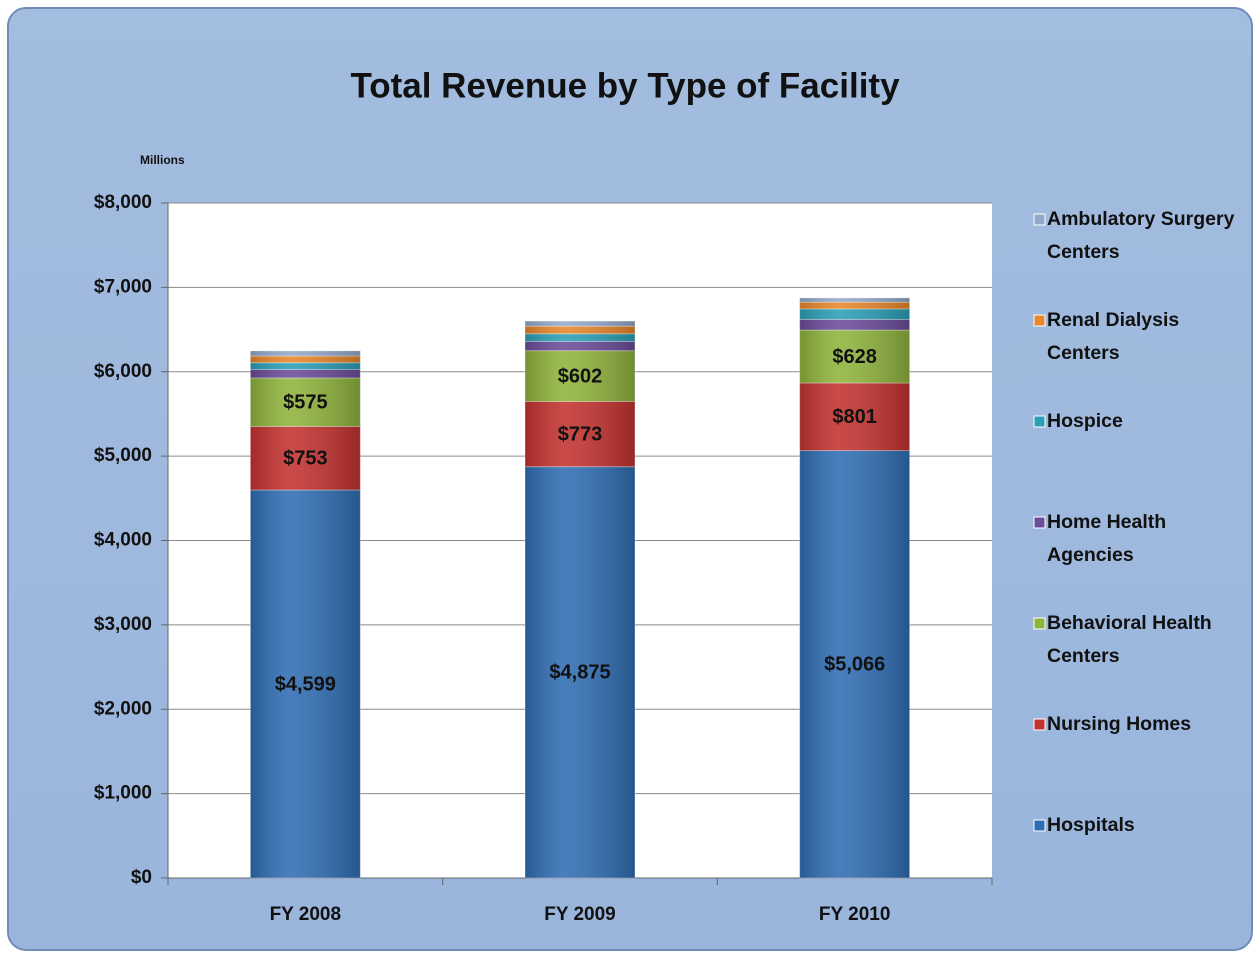  I want to click on data-label: $575, so click(305, 402).